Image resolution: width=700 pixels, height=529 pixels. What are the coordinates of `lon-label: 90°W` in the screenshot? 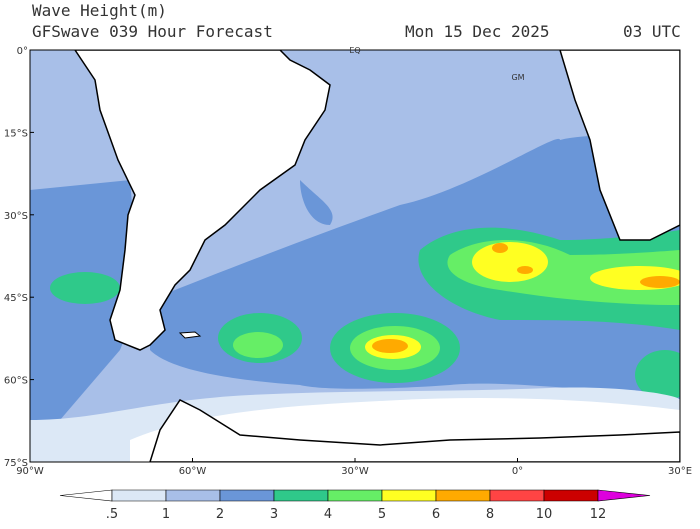 It's located at (30, 471).